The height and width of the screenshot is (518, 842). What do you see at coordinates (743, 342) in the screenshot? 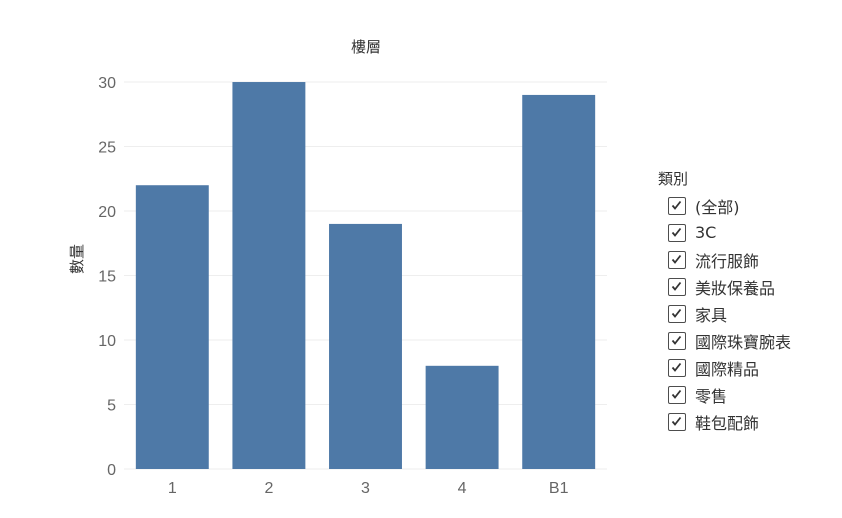
I see `legend-item-label: 國際珠寶腕表` at bounding box center [743, 342].